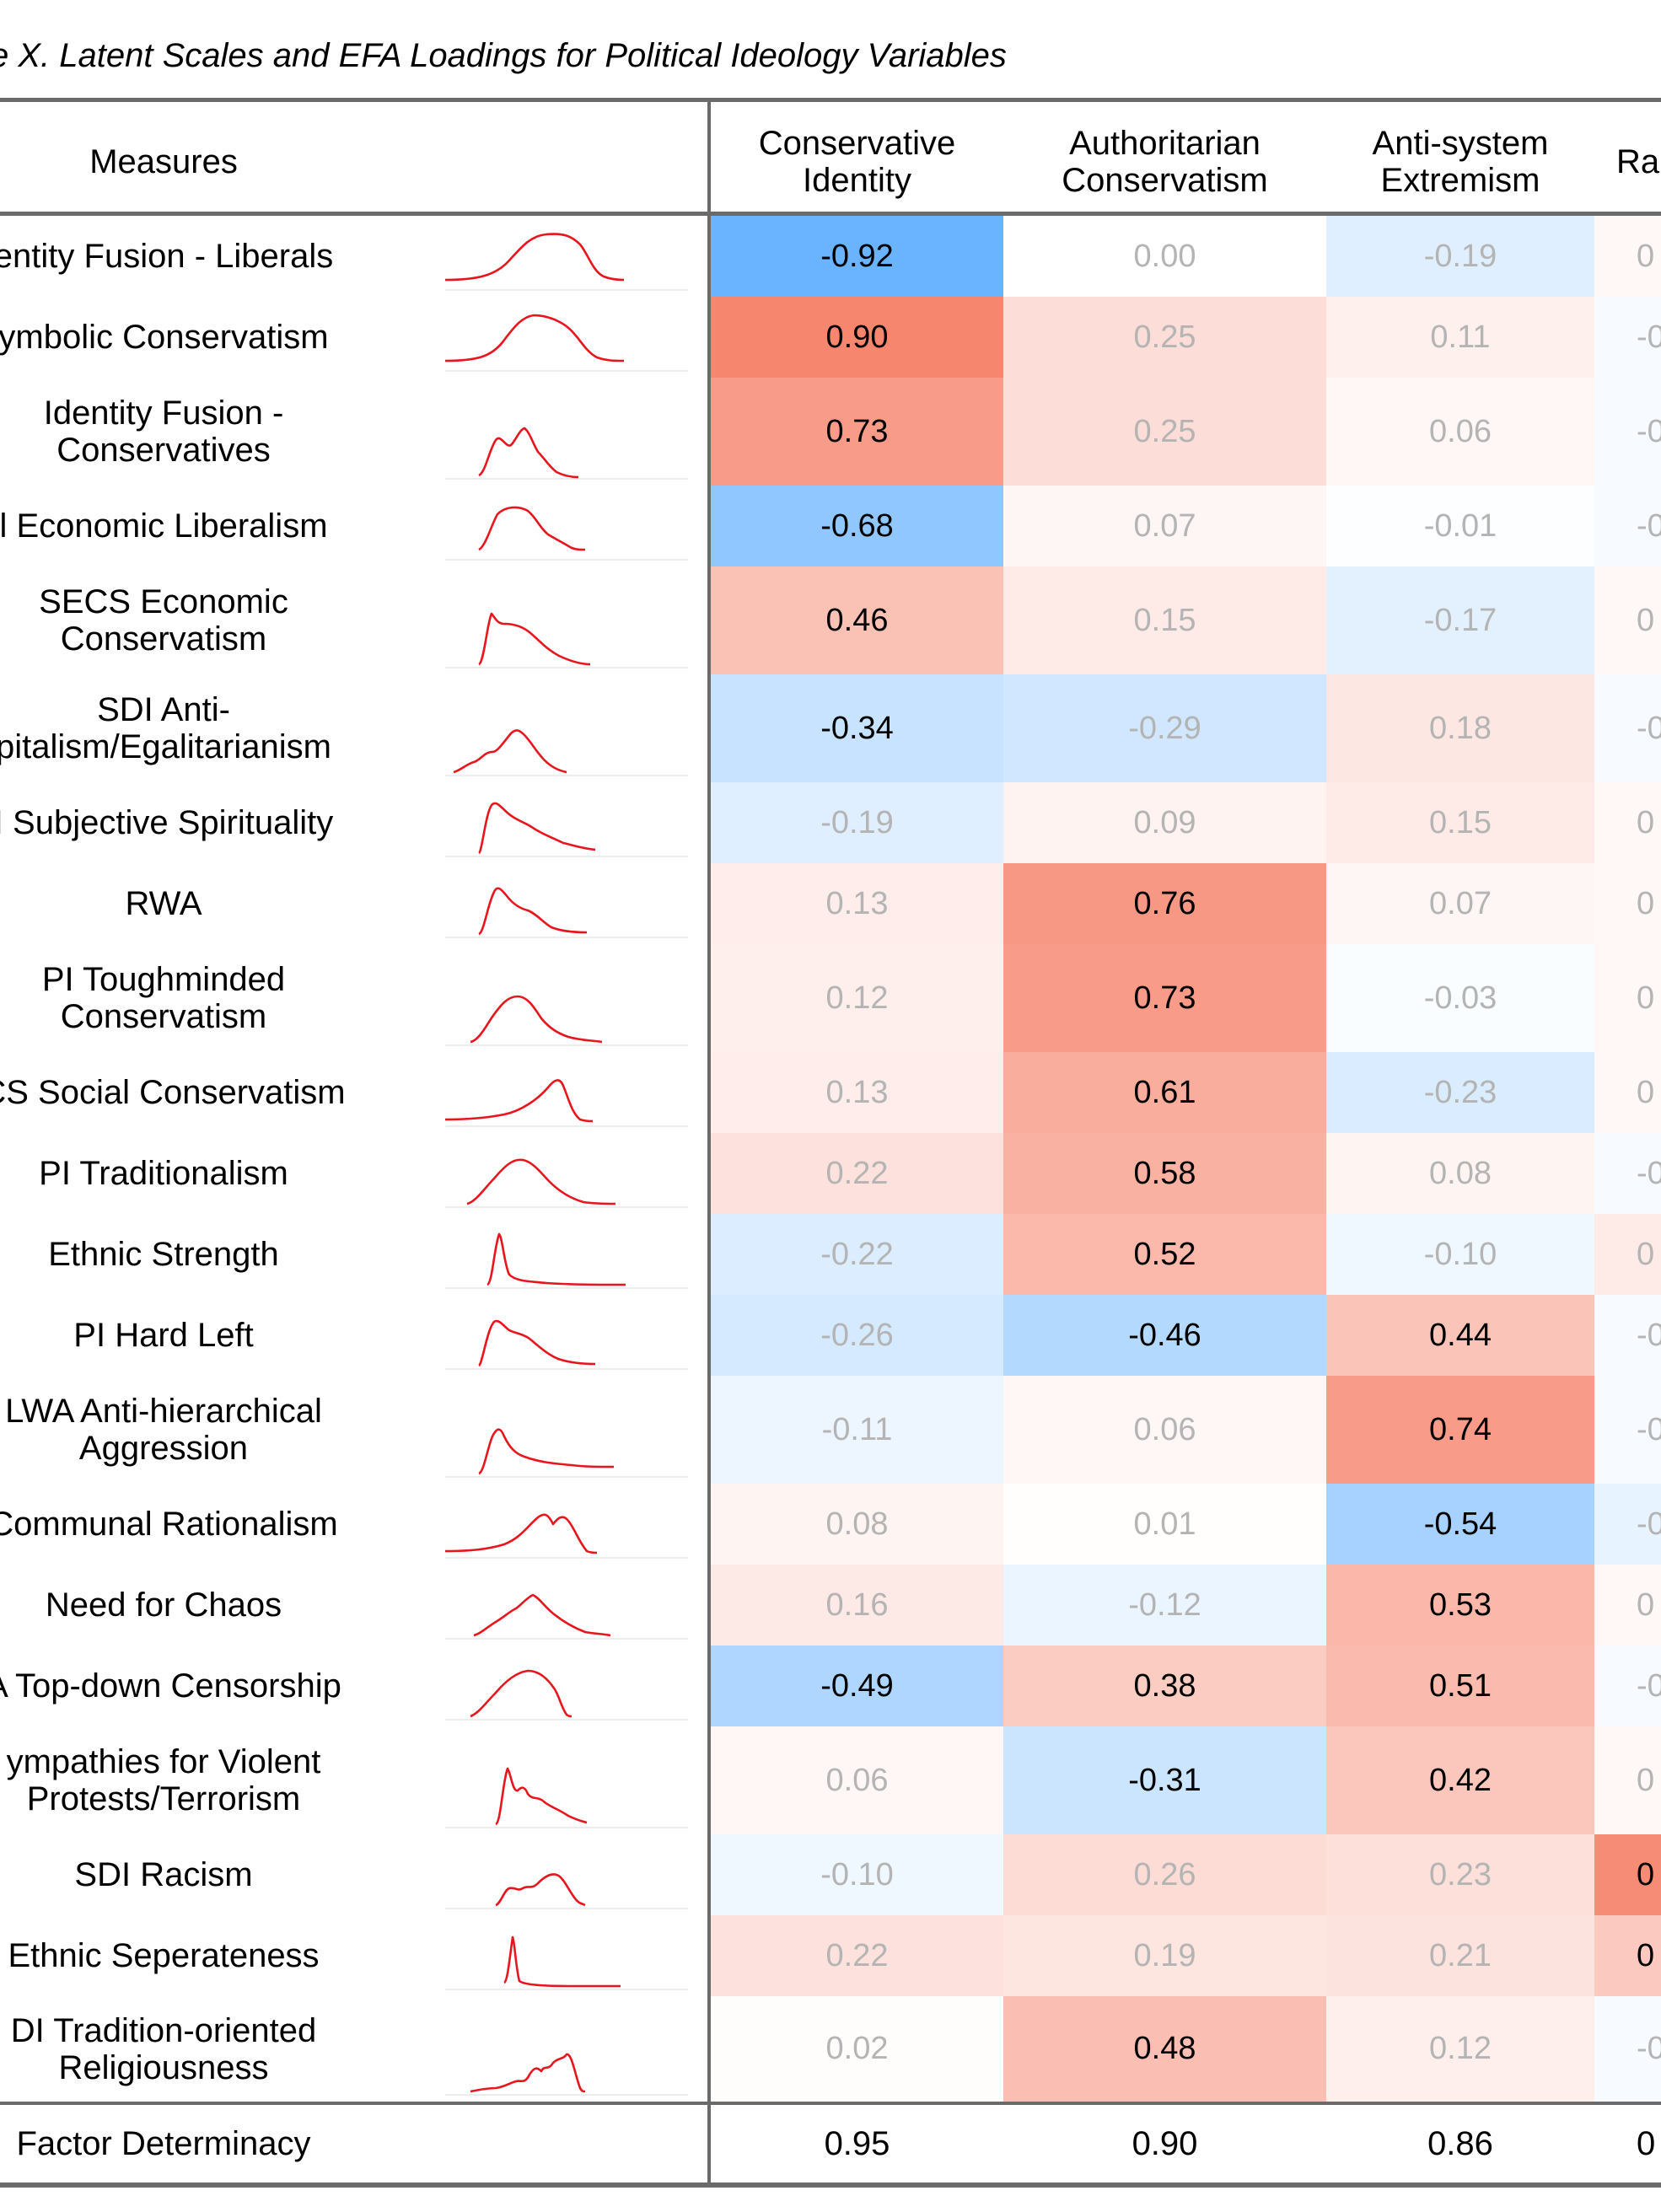  Describe the element at coordinates (163, 1411) in the screenshot. I see `measure-label-line: LWA Anti-hierarchical` at that location.